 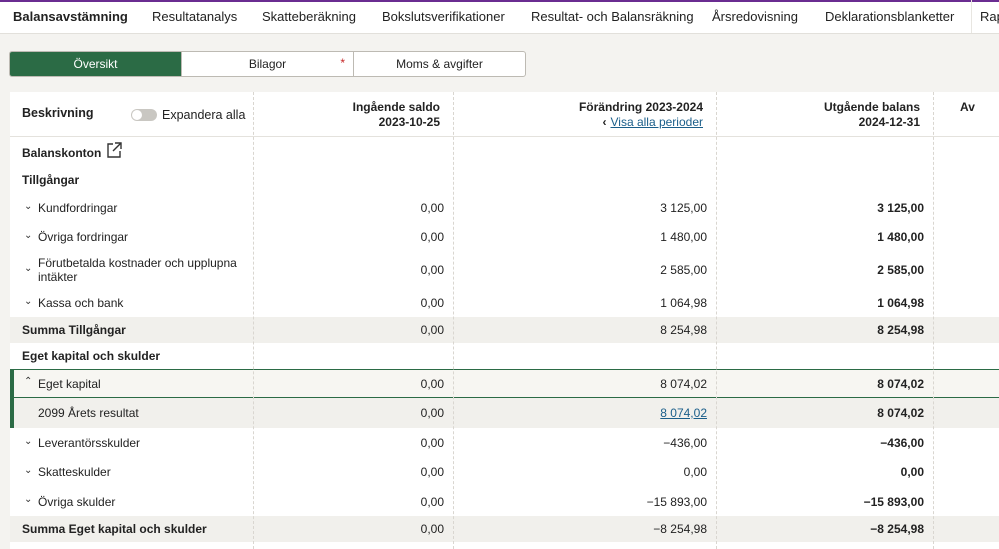 I want to click on column-header-change: Förändring 2023-2024 ‹ Visa alla perioder, so click(x=641, y=115).